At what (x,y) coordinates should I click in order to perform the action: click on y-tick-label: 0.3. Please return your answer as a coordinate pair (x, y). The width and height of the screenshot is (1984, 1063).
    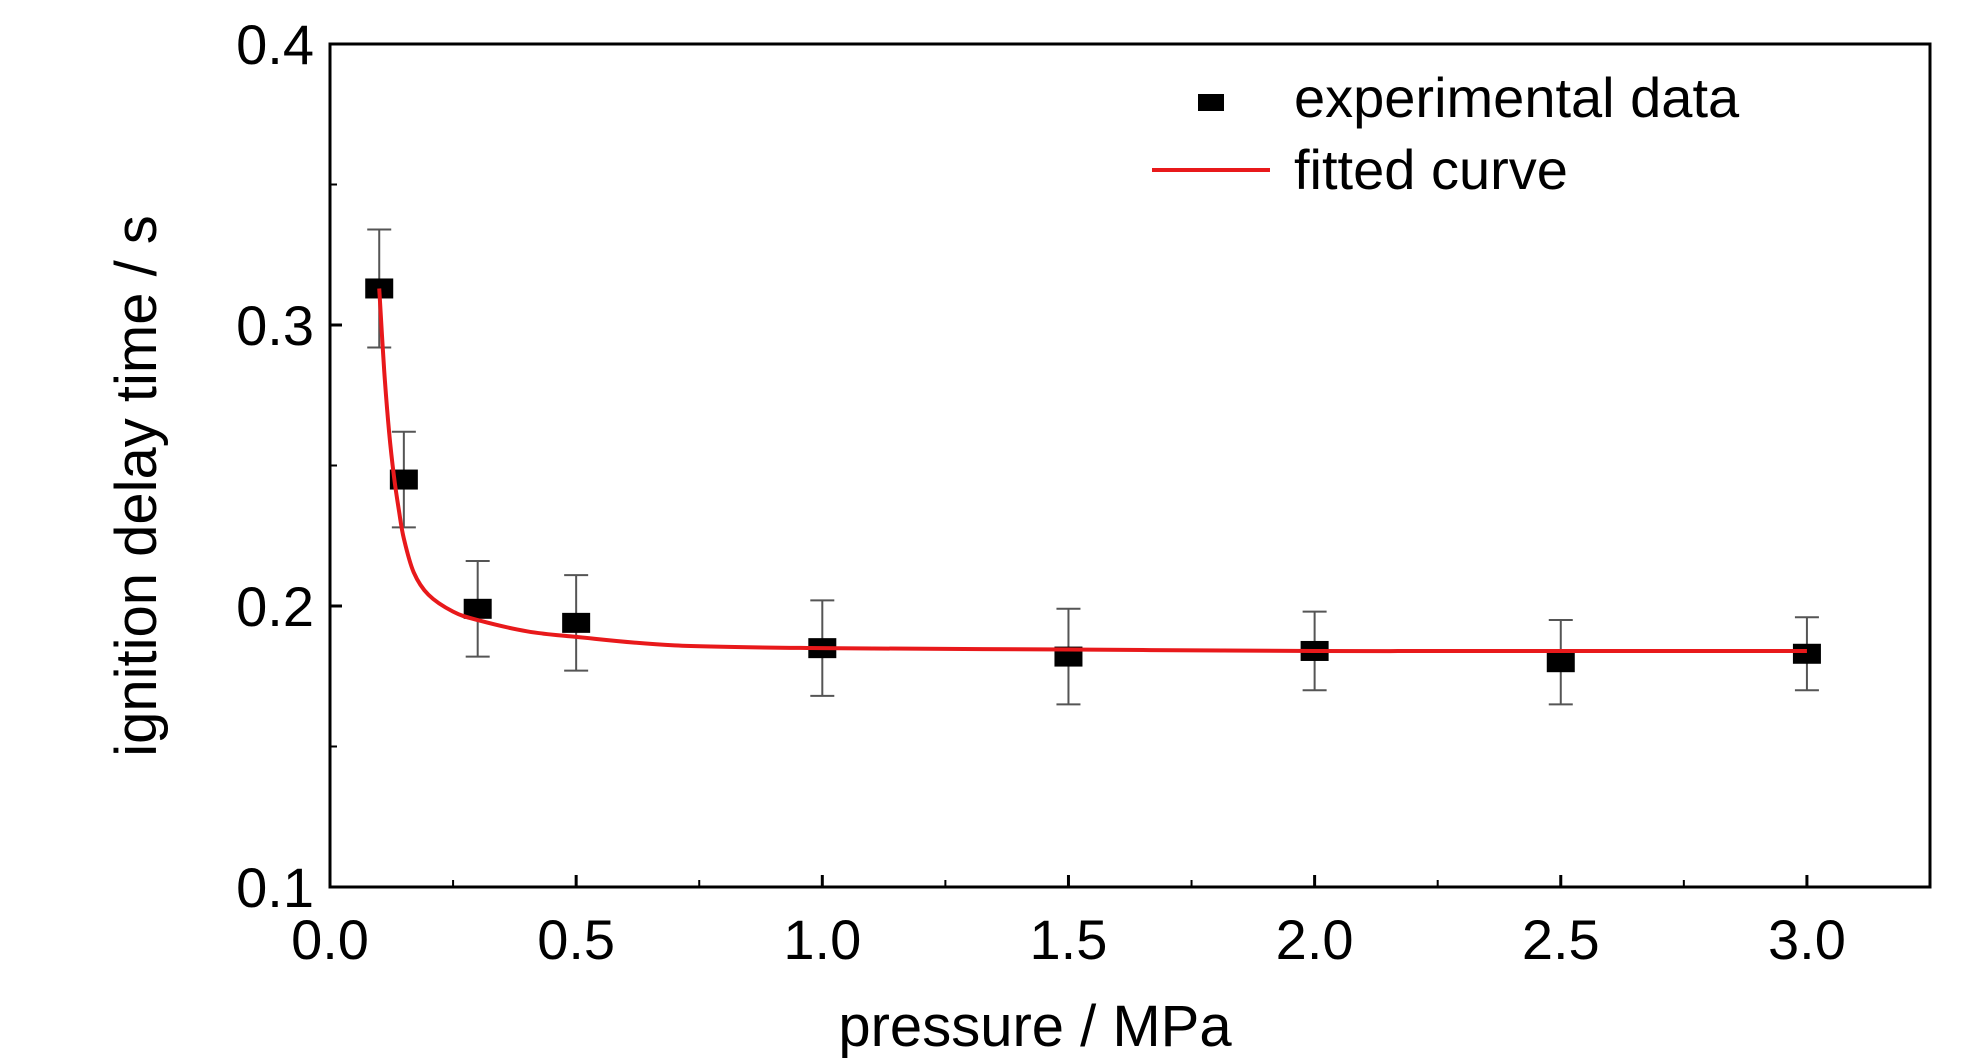
    Looking at the image, I should click on (275, 325).